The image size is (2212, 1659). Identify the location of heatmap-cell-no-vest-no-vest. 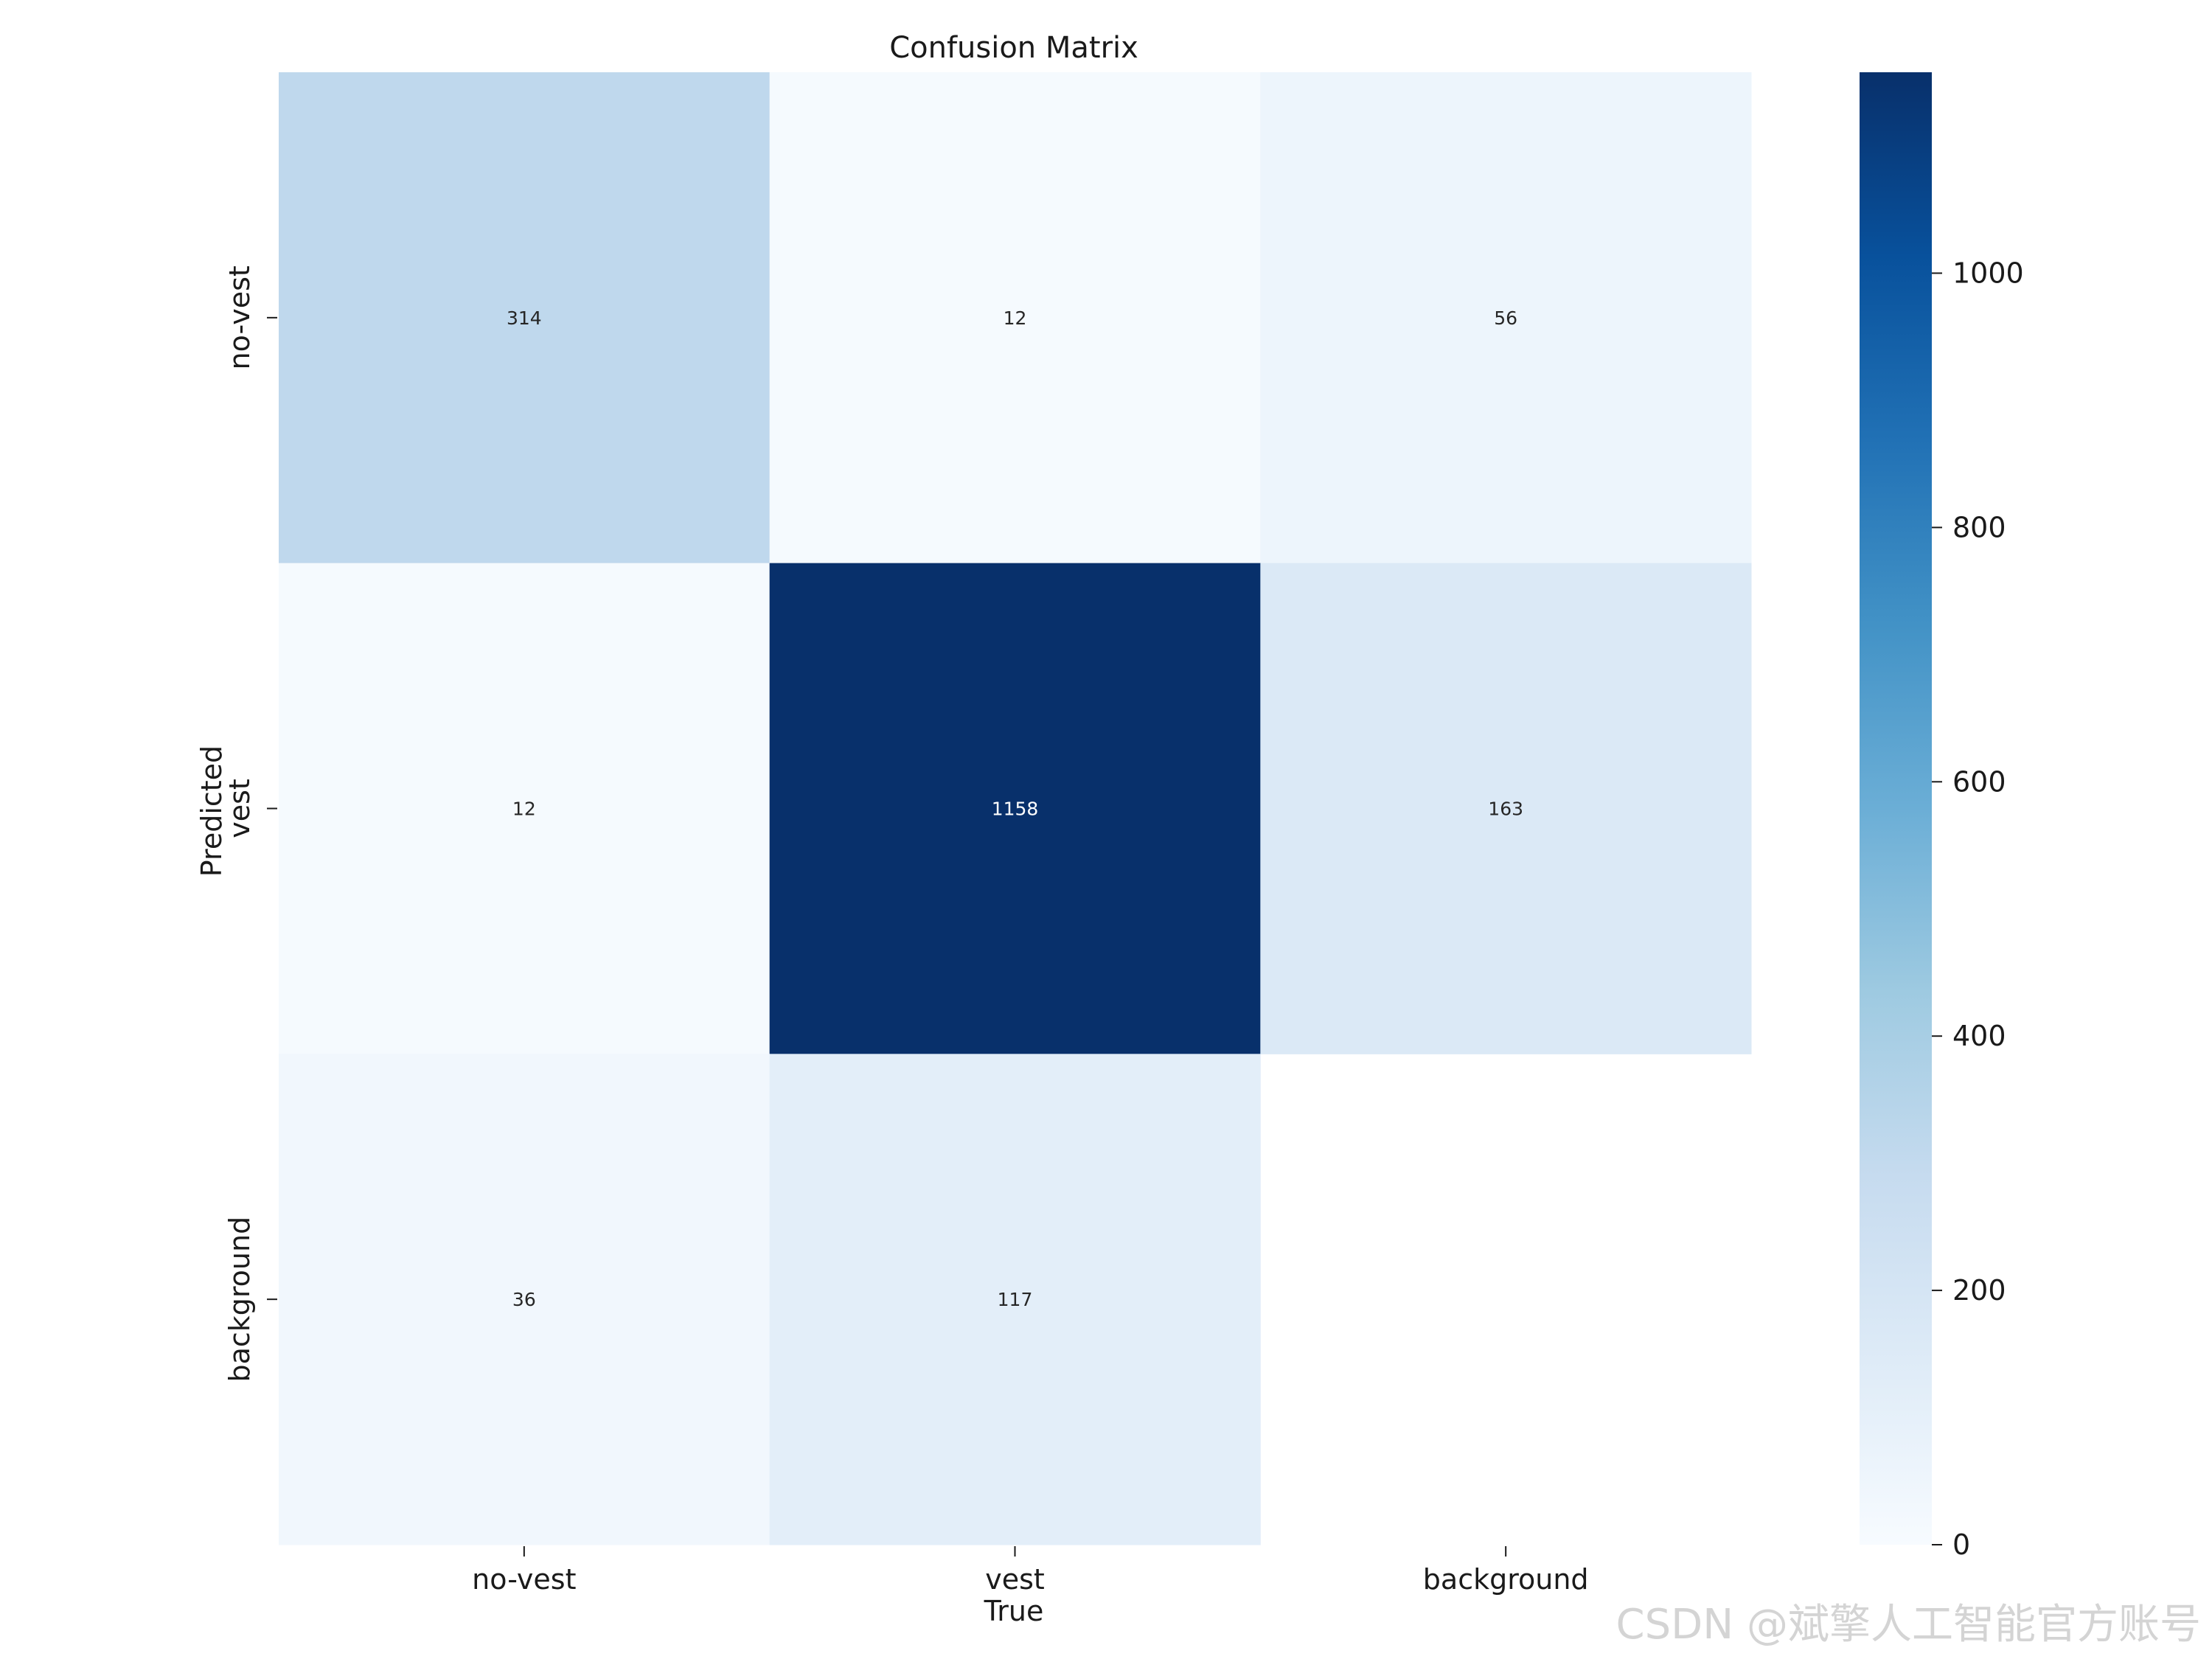
(525, 318).